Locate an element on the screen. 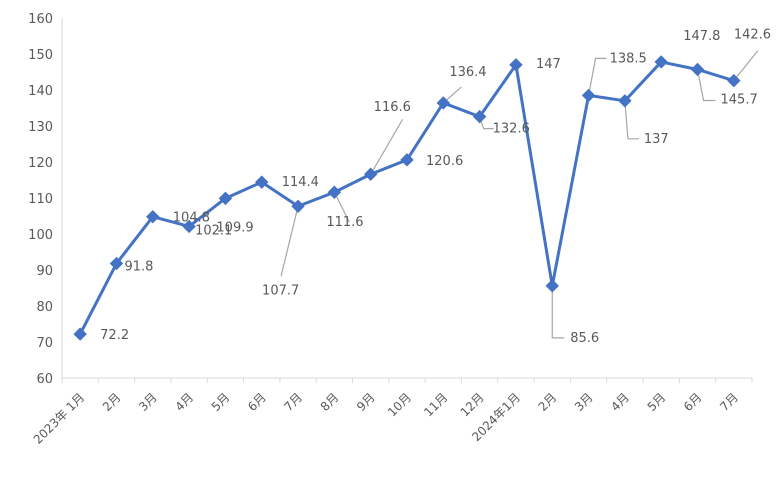 The width and height of the screenshot is (783, 479). data-label: 109.9 is located at coordinates (234, 227).